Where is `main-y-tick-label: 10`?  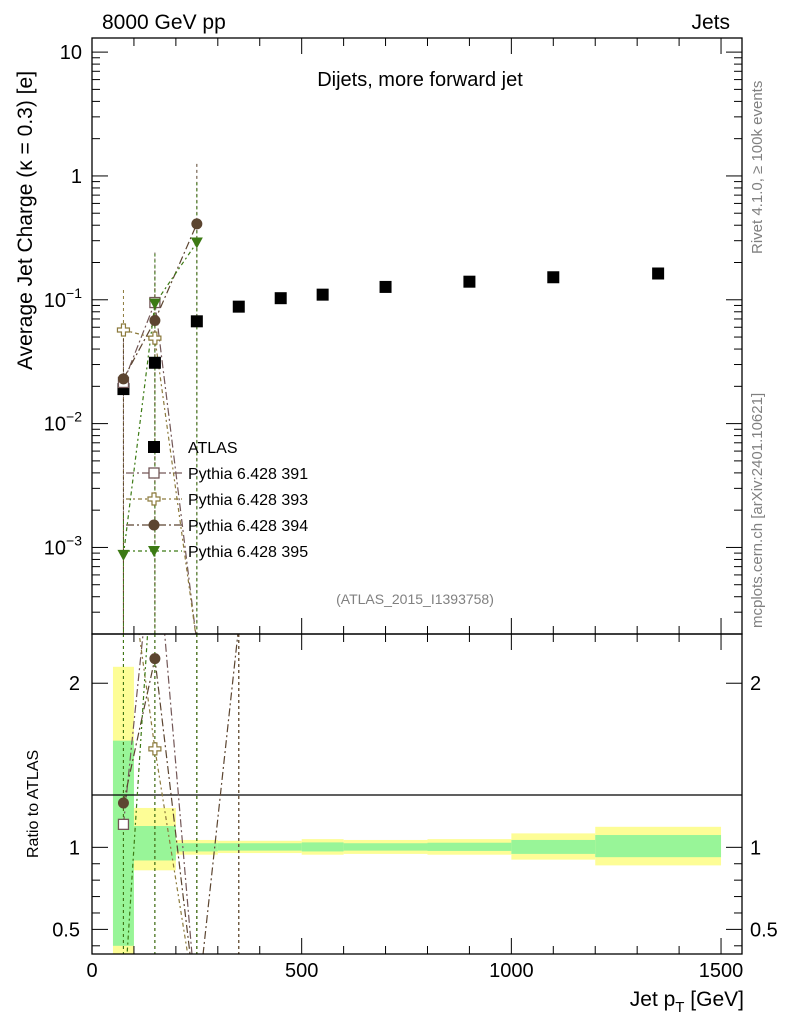
main-y-tick-label: 10 is located at coordinates (71, 53).